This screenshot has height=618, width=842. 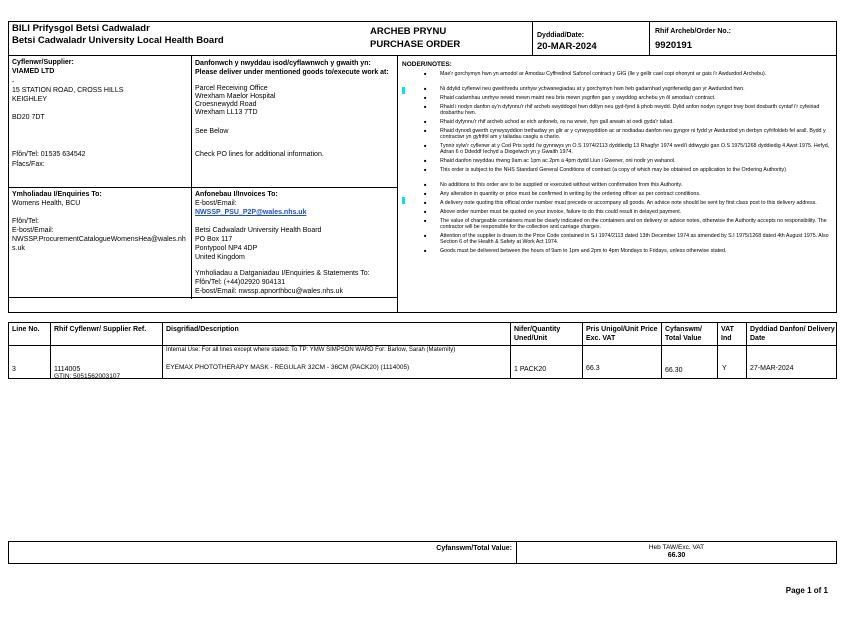 What do you see at coordinates (561, 35) in the screenshot?
I see `date-label: Dyddiad/Date:` at bounding box center [561, 35].